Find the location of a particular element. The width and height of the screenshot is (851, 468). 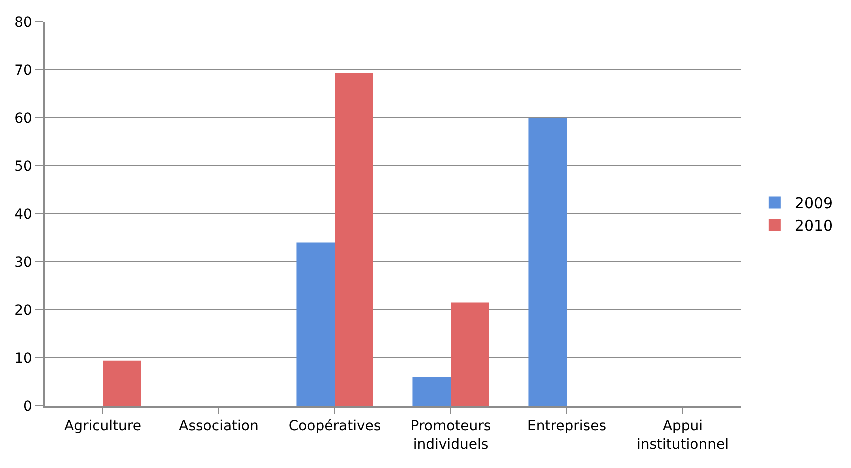

y-tick-label: 60 is located at coordinates (23, 118).